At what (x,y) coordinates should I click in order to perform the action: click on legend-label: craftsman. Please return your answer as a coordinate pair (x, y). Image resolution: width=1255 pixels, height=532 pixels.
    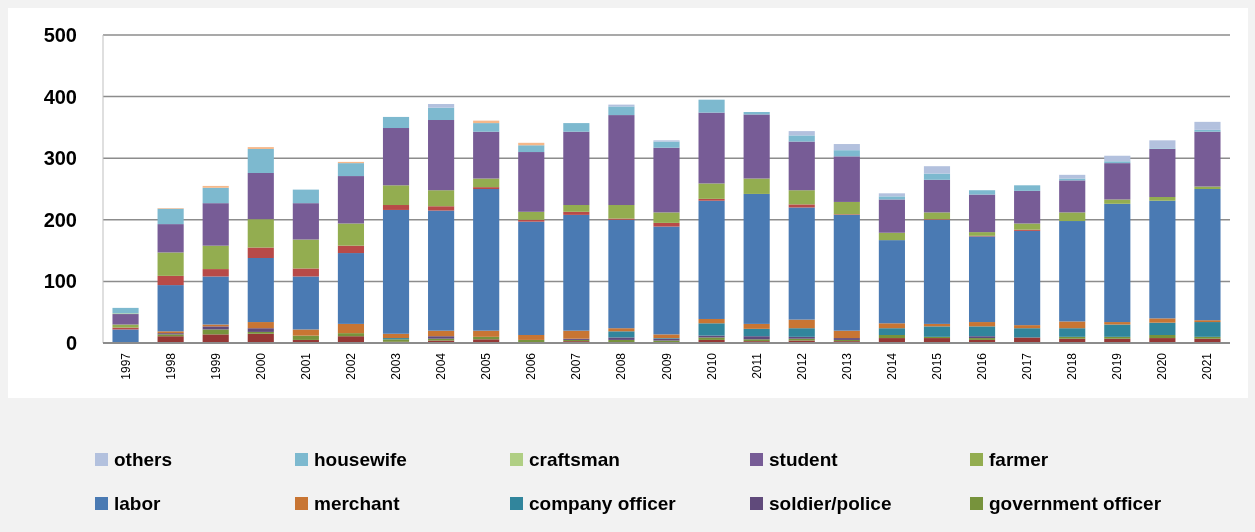
    Looking at the image, I should click on (574, 459).